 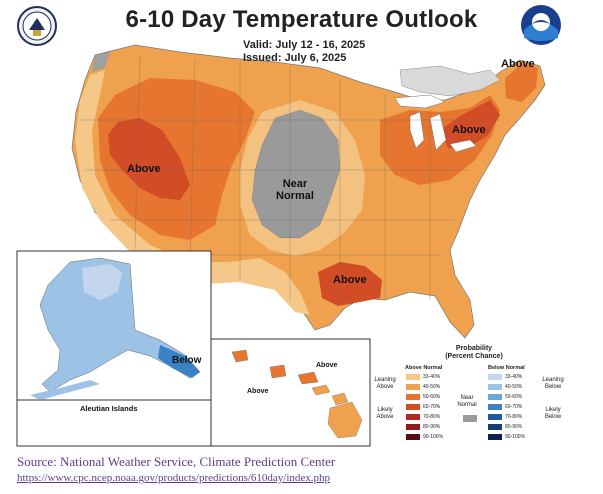 What do you see at coordinates (474, 348) in the screenshot?
I see `legend-title-line1: Probability` at bounding box center [474, 348].